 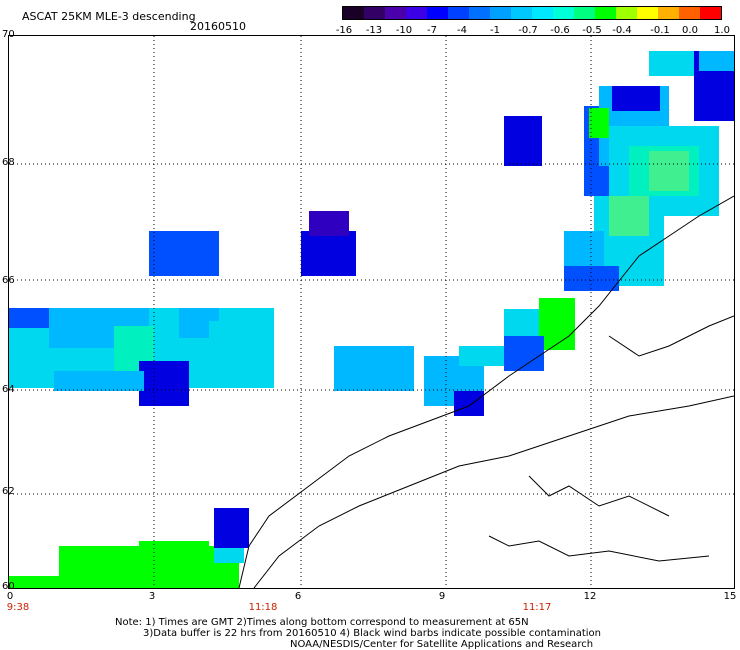 What do you see at coordinates (152, 596) in the screenshot?
I see `lon-label-3: 3` at bounding box center [152, 596].